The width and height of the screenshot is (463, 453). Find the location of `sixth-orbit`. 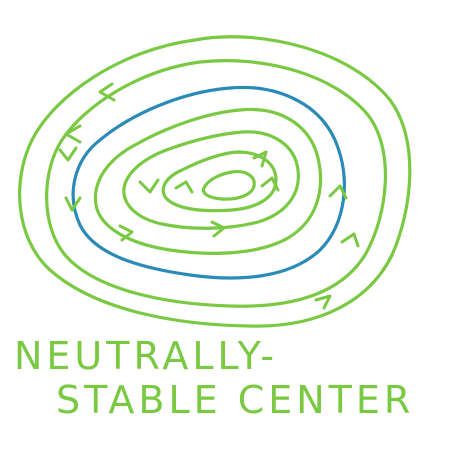

sixth-orbit is located at coordinates (219, 181).